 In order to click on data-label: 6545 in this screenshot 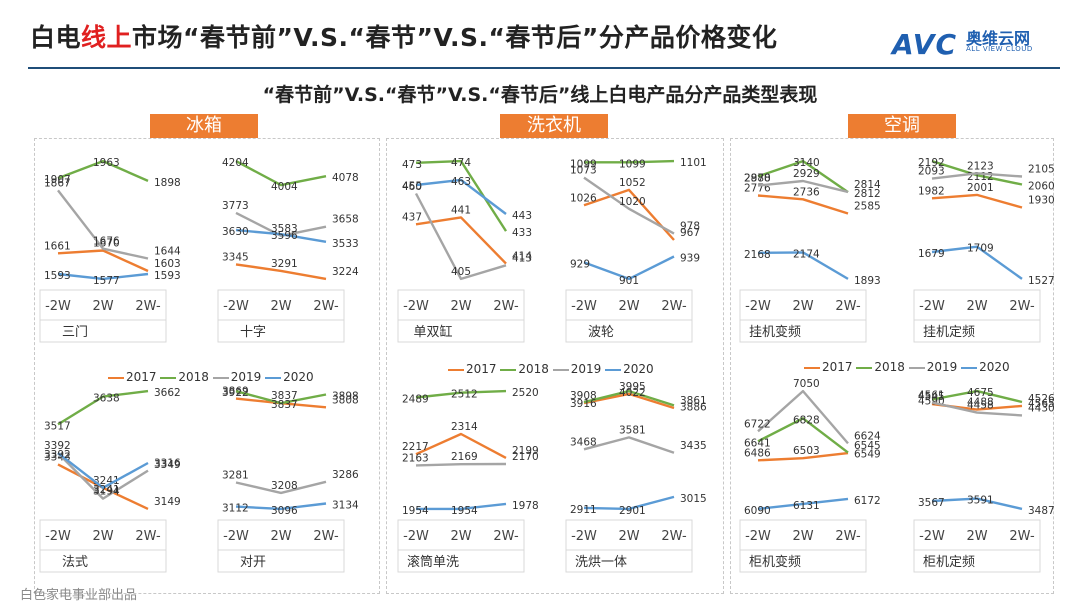, I will do `click(867, 446)`.